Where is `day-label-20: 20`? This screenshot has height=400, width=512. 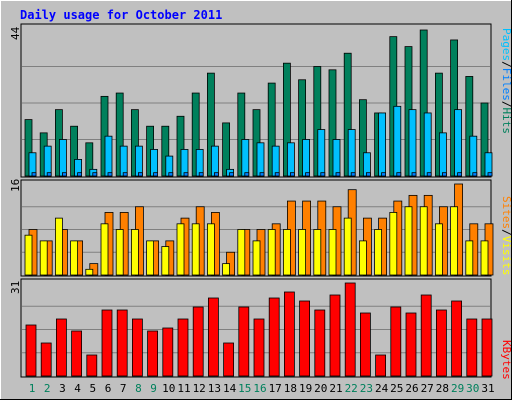 day-label-20: 20 is located at coordinates (320, 388).